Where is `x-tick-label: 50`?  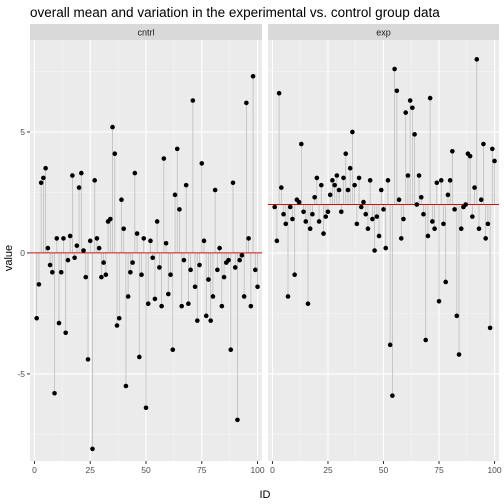
x-tick-label: 50 is located at coordinates (146, 470).